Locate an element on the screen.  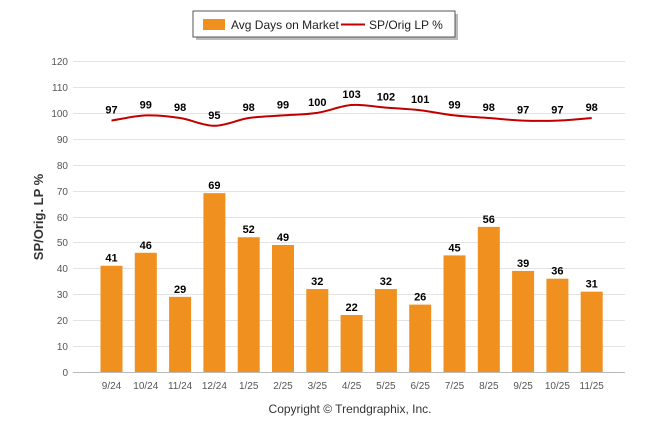
bar-value-label: 49 is located at coordinates (283, 238).